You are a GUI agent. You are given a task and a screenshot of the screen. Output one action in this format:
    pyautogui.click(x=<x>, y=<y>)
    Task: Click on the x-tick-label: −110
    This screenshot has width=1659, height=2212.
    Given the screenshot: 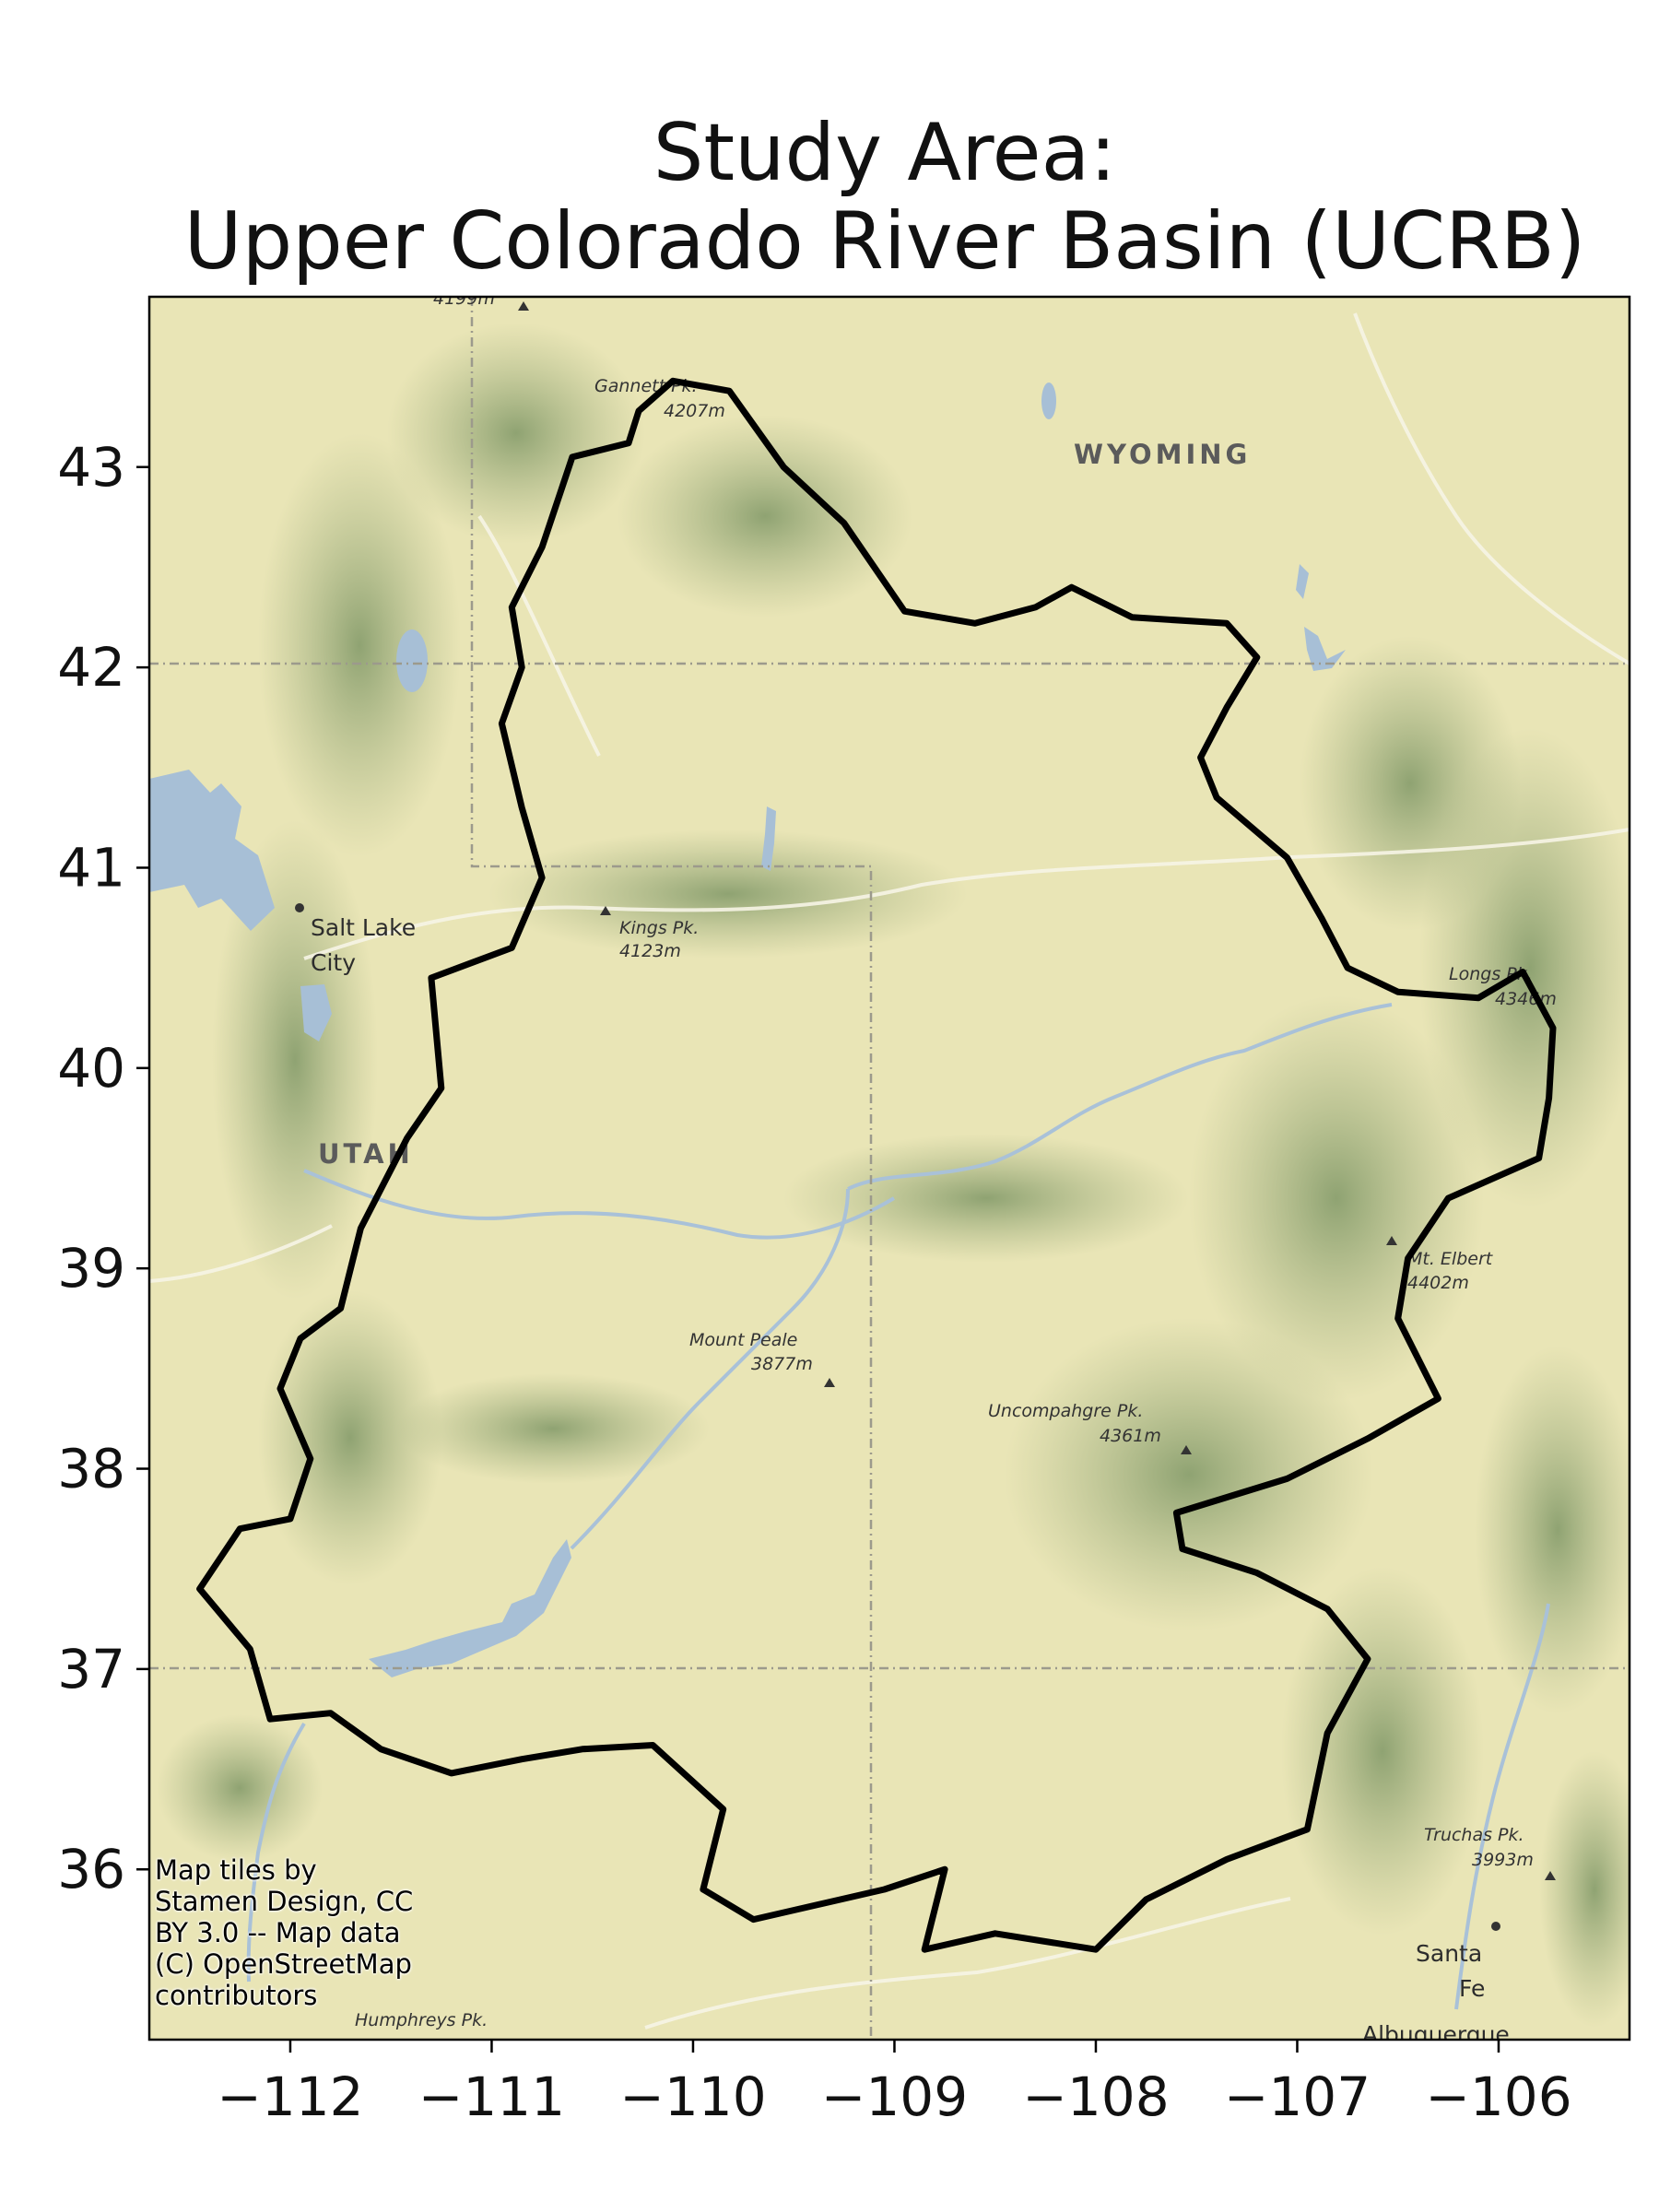 What is the action you would take?
    pyautogui.click(x=692, y=2096)
    